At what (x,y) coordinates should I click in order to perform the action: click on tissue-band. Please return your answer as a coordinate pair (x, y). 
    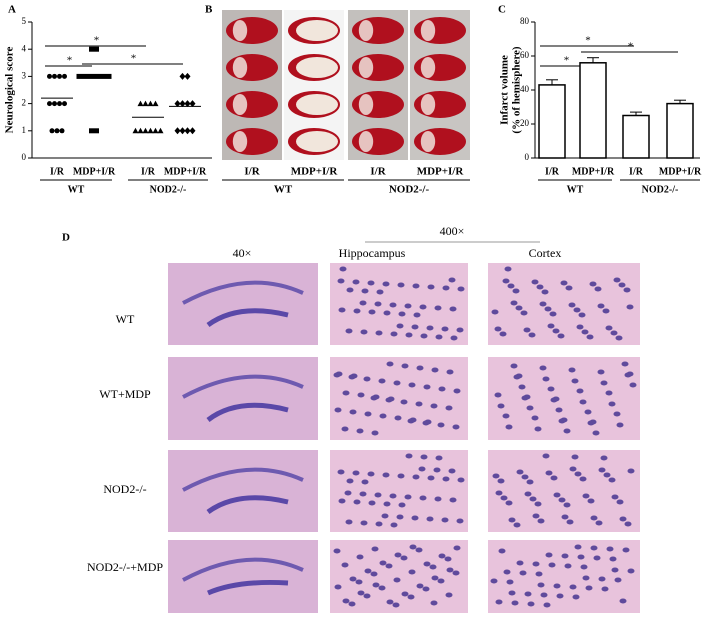
    Looking at the image, I should click on (247, 318).